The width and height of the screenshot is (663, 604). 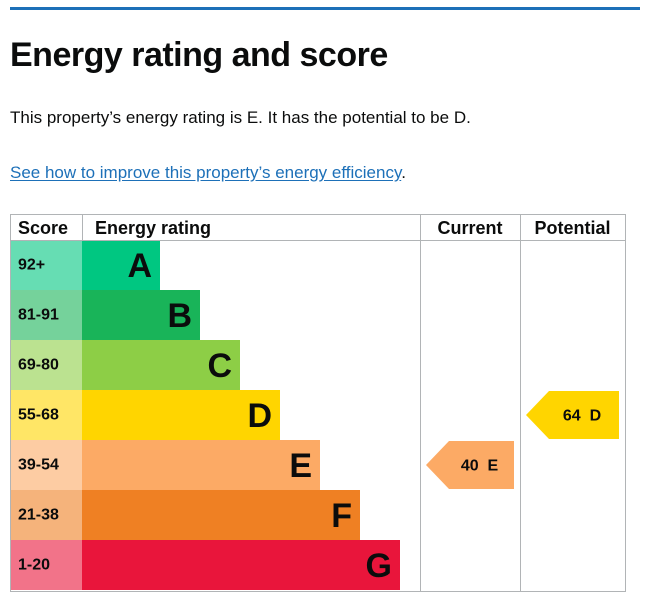 I want to click on score-cell-b, so click(x=46, y=315).